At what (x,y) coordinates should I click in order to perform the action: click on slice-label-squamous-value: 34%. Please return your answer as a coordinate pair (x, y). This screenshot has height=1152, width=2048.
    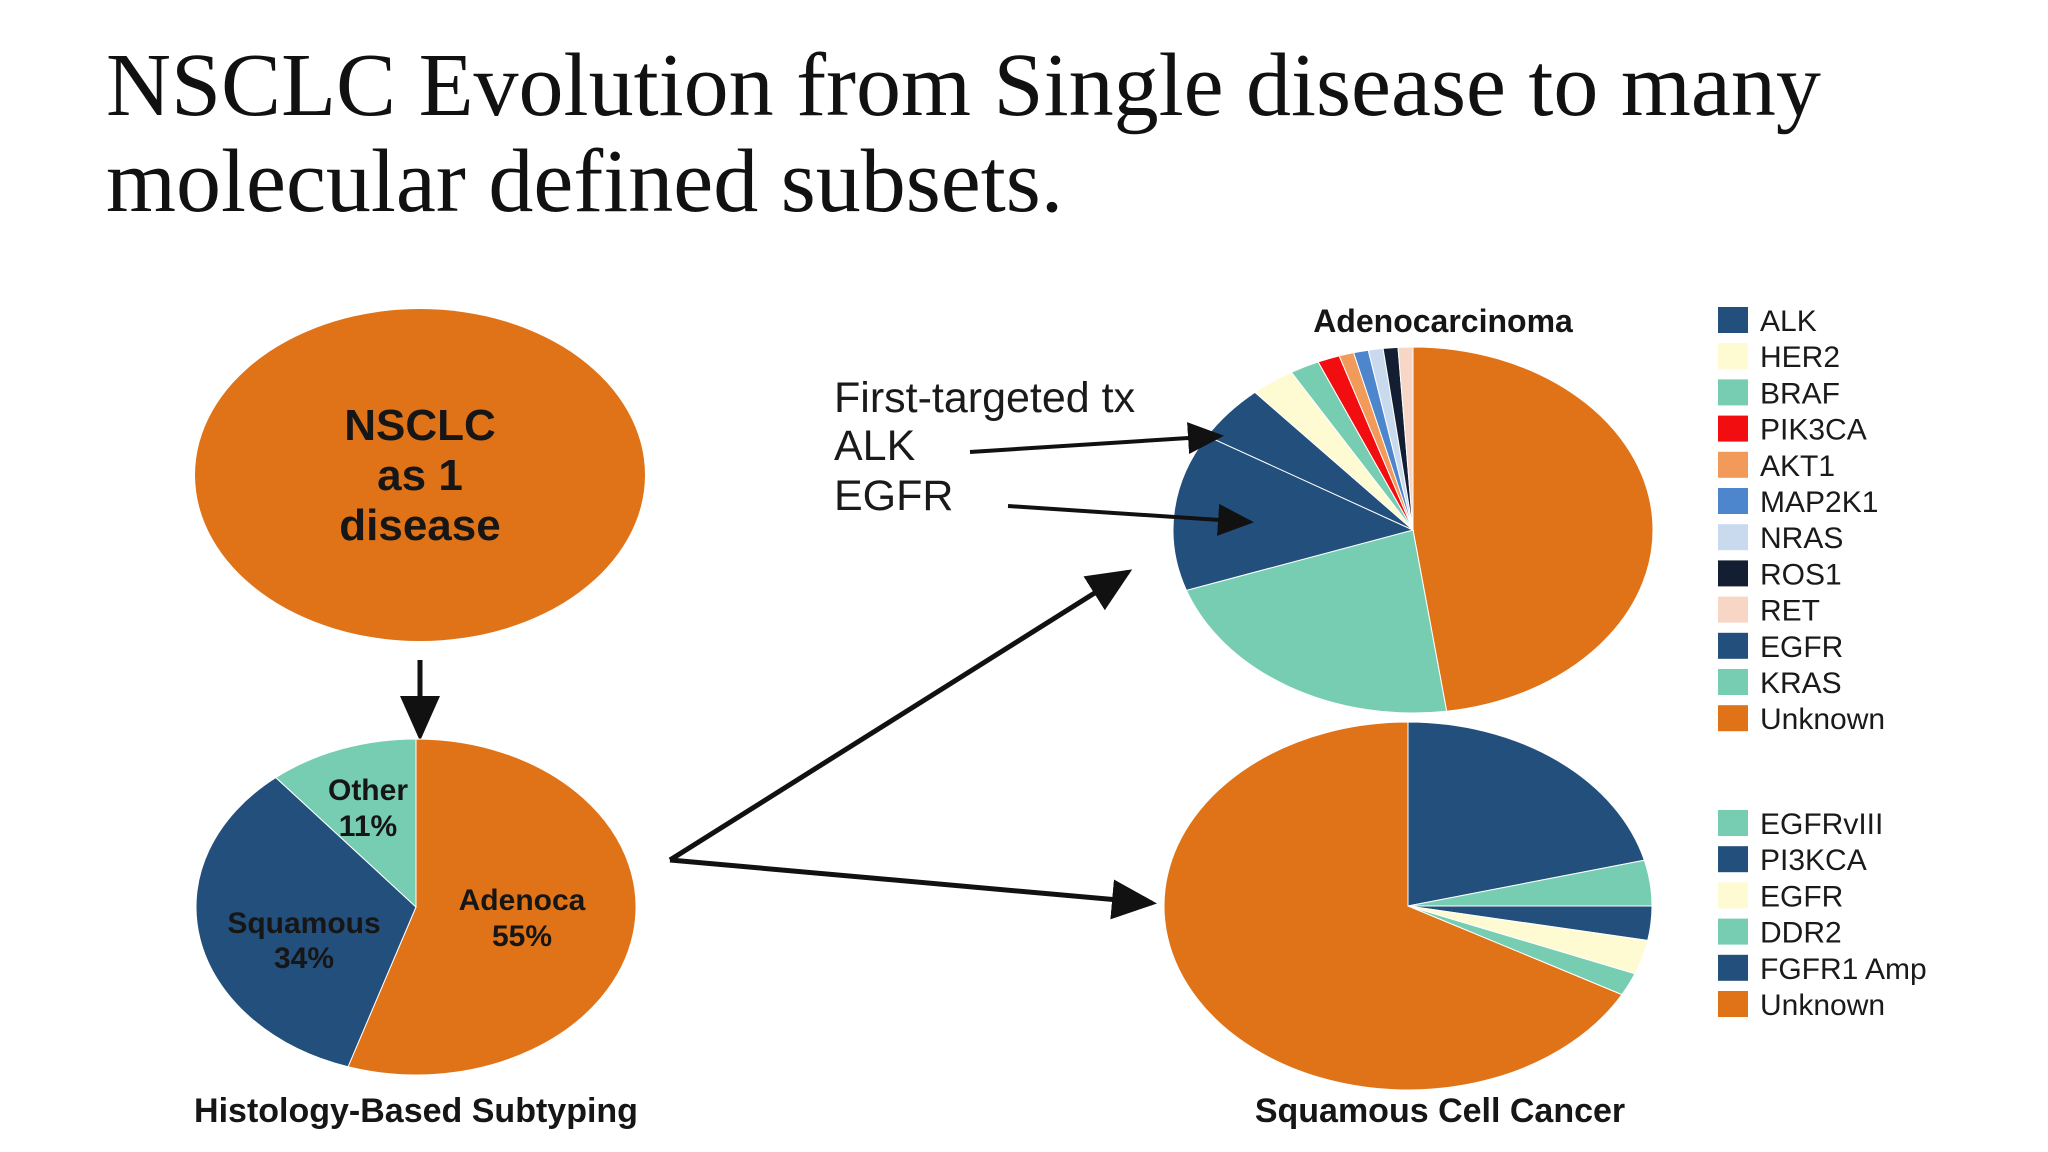
    Looking at the image, I should click on (304, 958).